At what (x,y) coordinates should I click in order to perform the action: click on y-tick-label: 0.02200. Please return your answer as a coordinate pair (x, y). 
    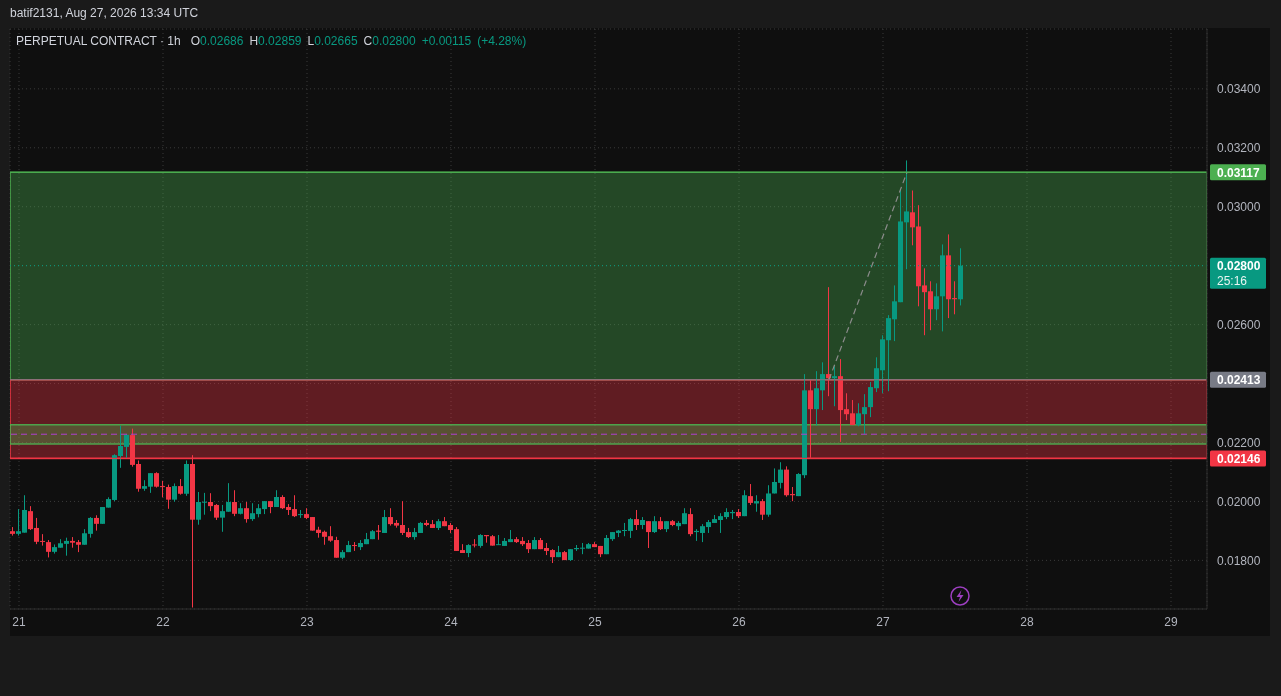
    Looking at the image, I should click on (1239, 442).